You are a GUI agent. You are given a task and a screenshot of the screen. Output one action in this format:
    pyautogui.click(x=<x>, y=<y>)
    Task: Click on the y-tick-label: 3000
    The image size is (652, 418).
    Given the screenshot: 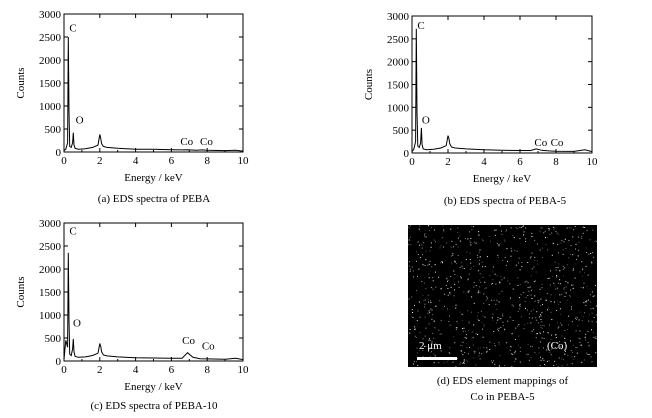 What is the action you would take?
    pyautogui.click(x=50, y=224)
    